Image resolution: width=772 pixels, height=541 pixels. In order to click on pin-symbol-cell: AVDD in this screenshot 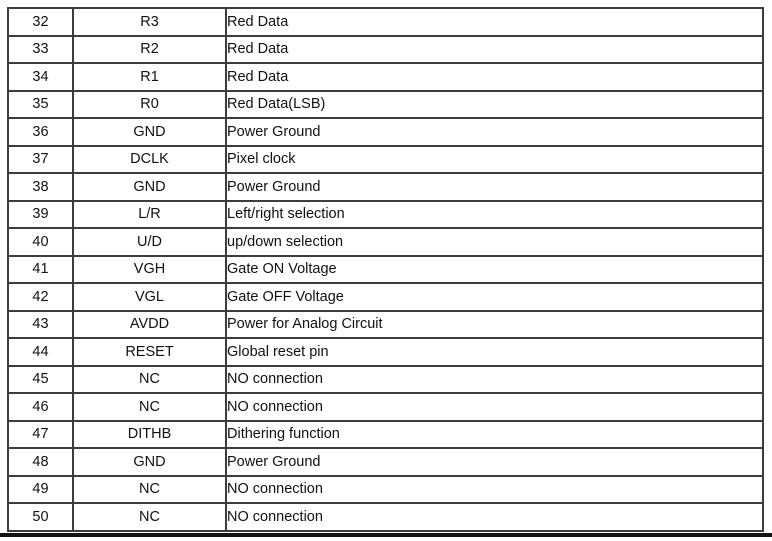, I will do `click(149, 324)`.